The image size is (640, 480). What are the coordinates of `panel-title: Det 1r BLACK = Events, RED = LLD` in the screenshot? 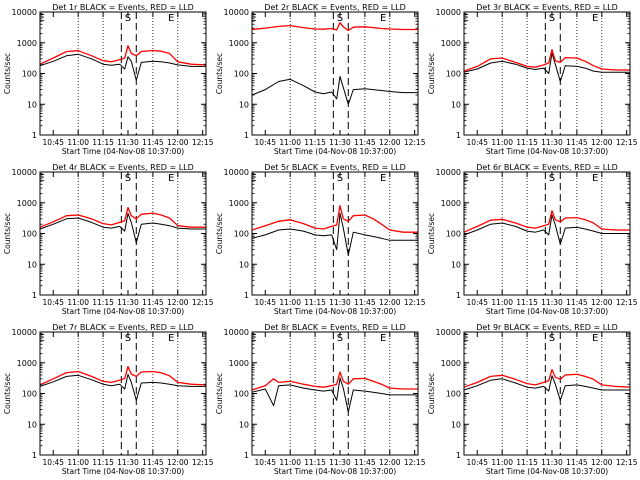 It's located at (123, 7).